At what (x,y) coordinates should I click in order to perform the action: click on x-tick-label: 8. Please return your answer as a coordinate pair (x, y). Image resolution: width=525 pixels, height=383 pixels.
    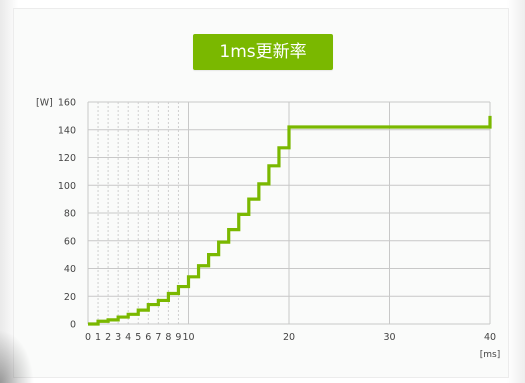
    Looking at the image, I should click on (168, 337).